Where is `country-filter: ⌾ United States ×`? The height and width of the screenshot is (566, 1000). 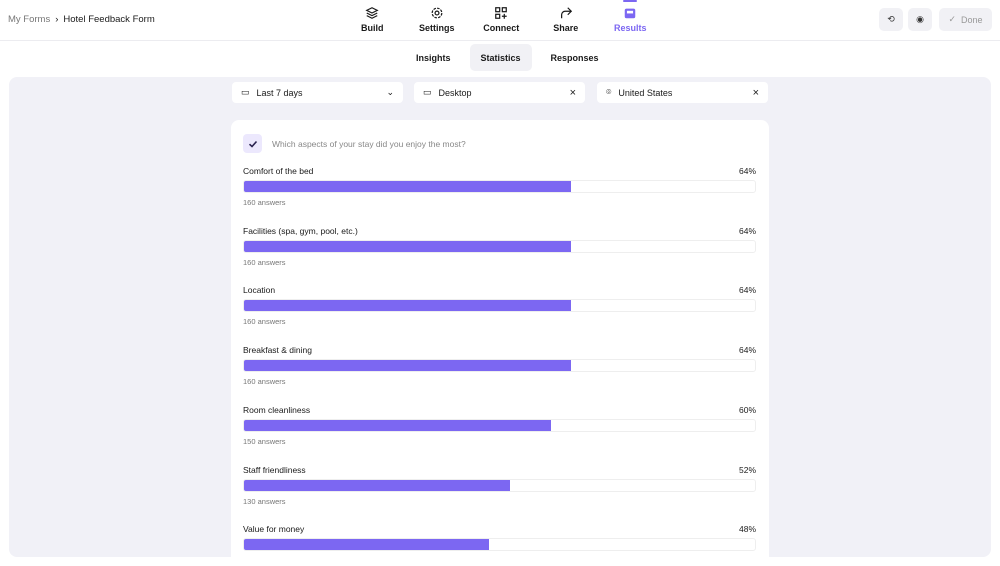
country-filter: ⌾ United States × is located at coordinates (682, 92).